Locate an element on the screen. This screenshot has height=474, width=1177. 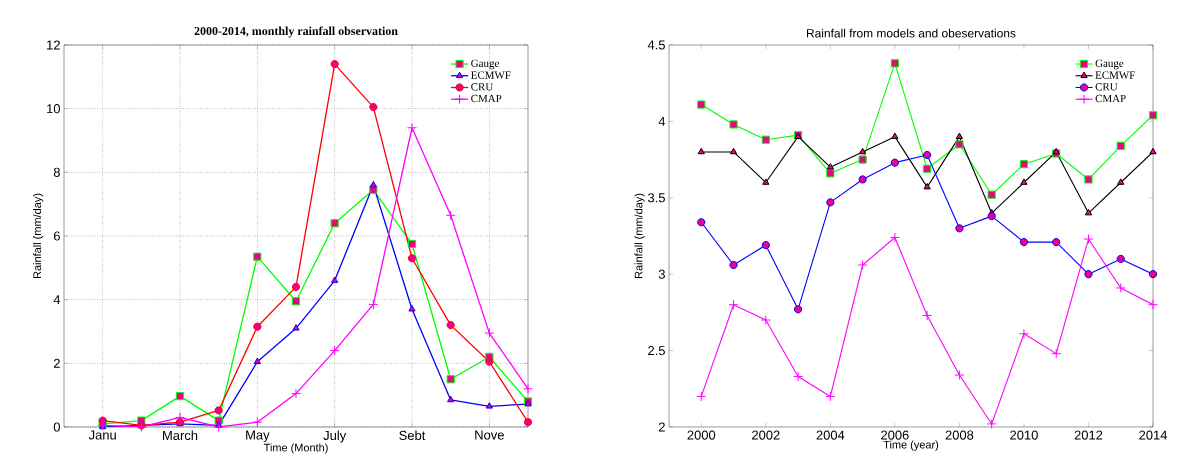
x-axis-title: Time (Month) is located at coordinates (295, 448).